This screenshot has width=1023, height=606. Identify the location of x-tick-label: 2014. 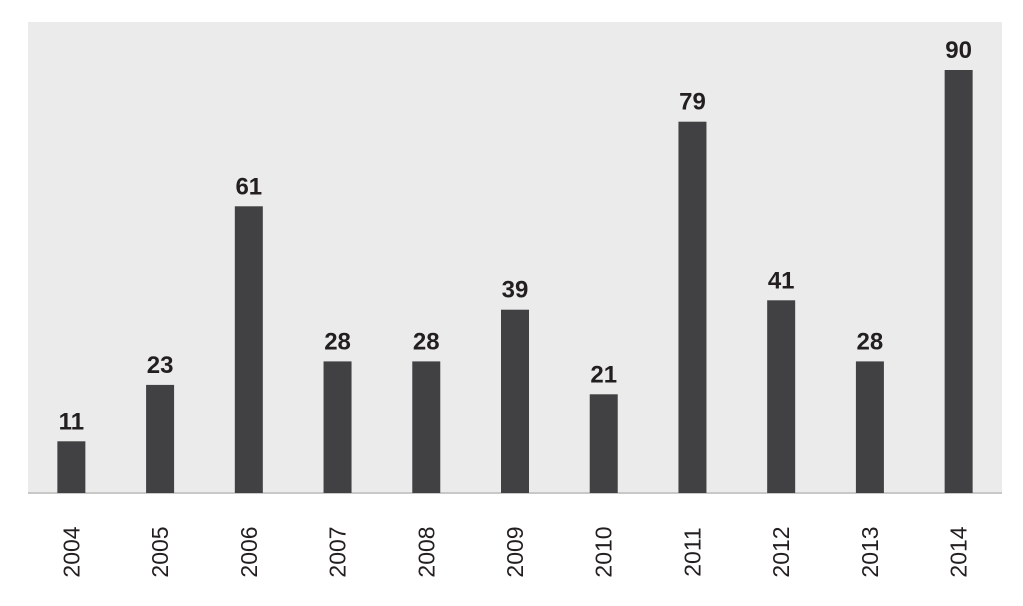
(959, 551).